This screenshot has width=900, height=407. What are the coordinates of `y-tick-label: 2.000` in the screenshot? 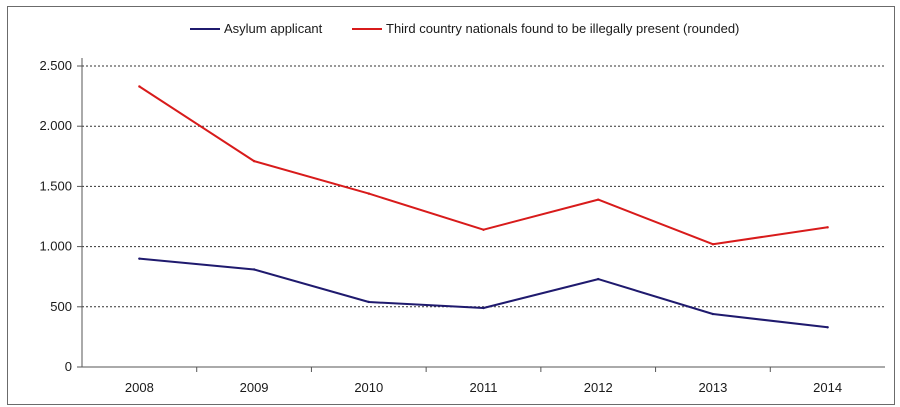 It's located at (55, 125).